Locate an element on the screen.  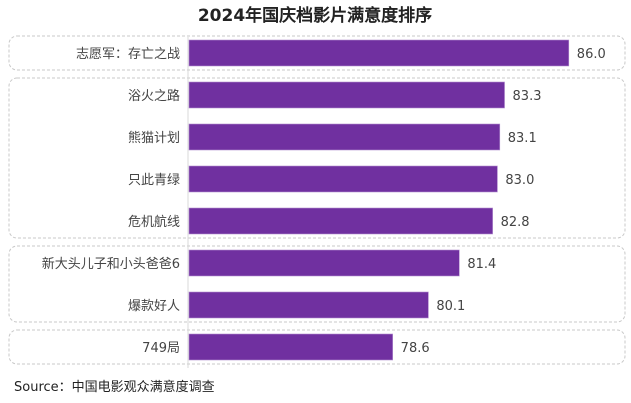
value-label: 82.8 is located at coordinates (515, 222).